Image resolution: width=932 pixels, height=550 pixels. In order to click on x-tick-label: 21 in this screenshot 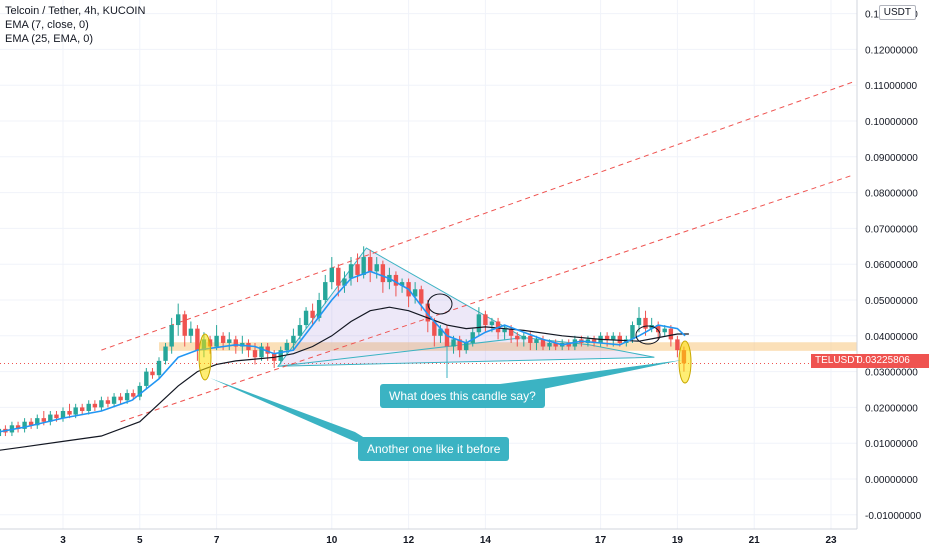, I will do `click(755, 540)`.